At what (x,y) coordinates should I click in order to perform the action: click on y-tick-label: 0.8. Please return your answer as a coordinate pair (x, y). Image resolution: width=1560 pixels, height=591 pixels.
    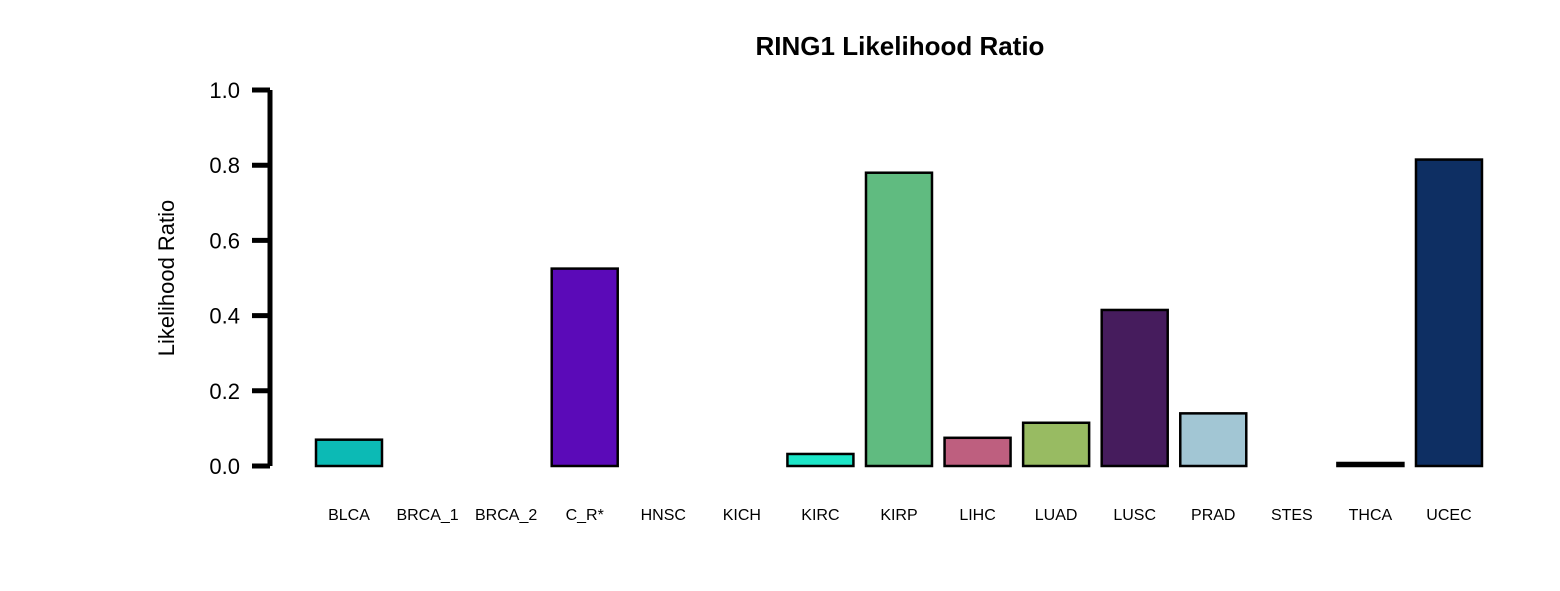
    Looking at the image, I should click on (224, 165).